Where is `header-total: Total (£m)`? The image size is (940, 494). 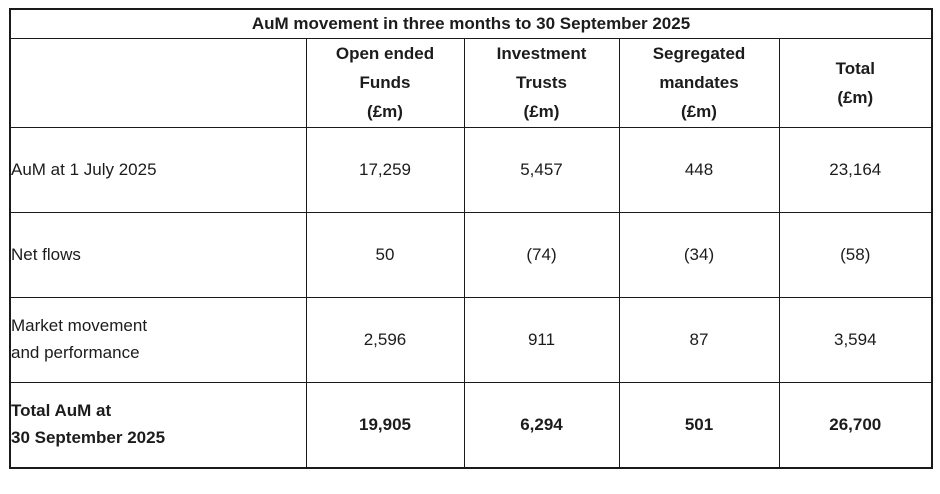
header-total: Total (£m) is located at coordinates (855, 83).